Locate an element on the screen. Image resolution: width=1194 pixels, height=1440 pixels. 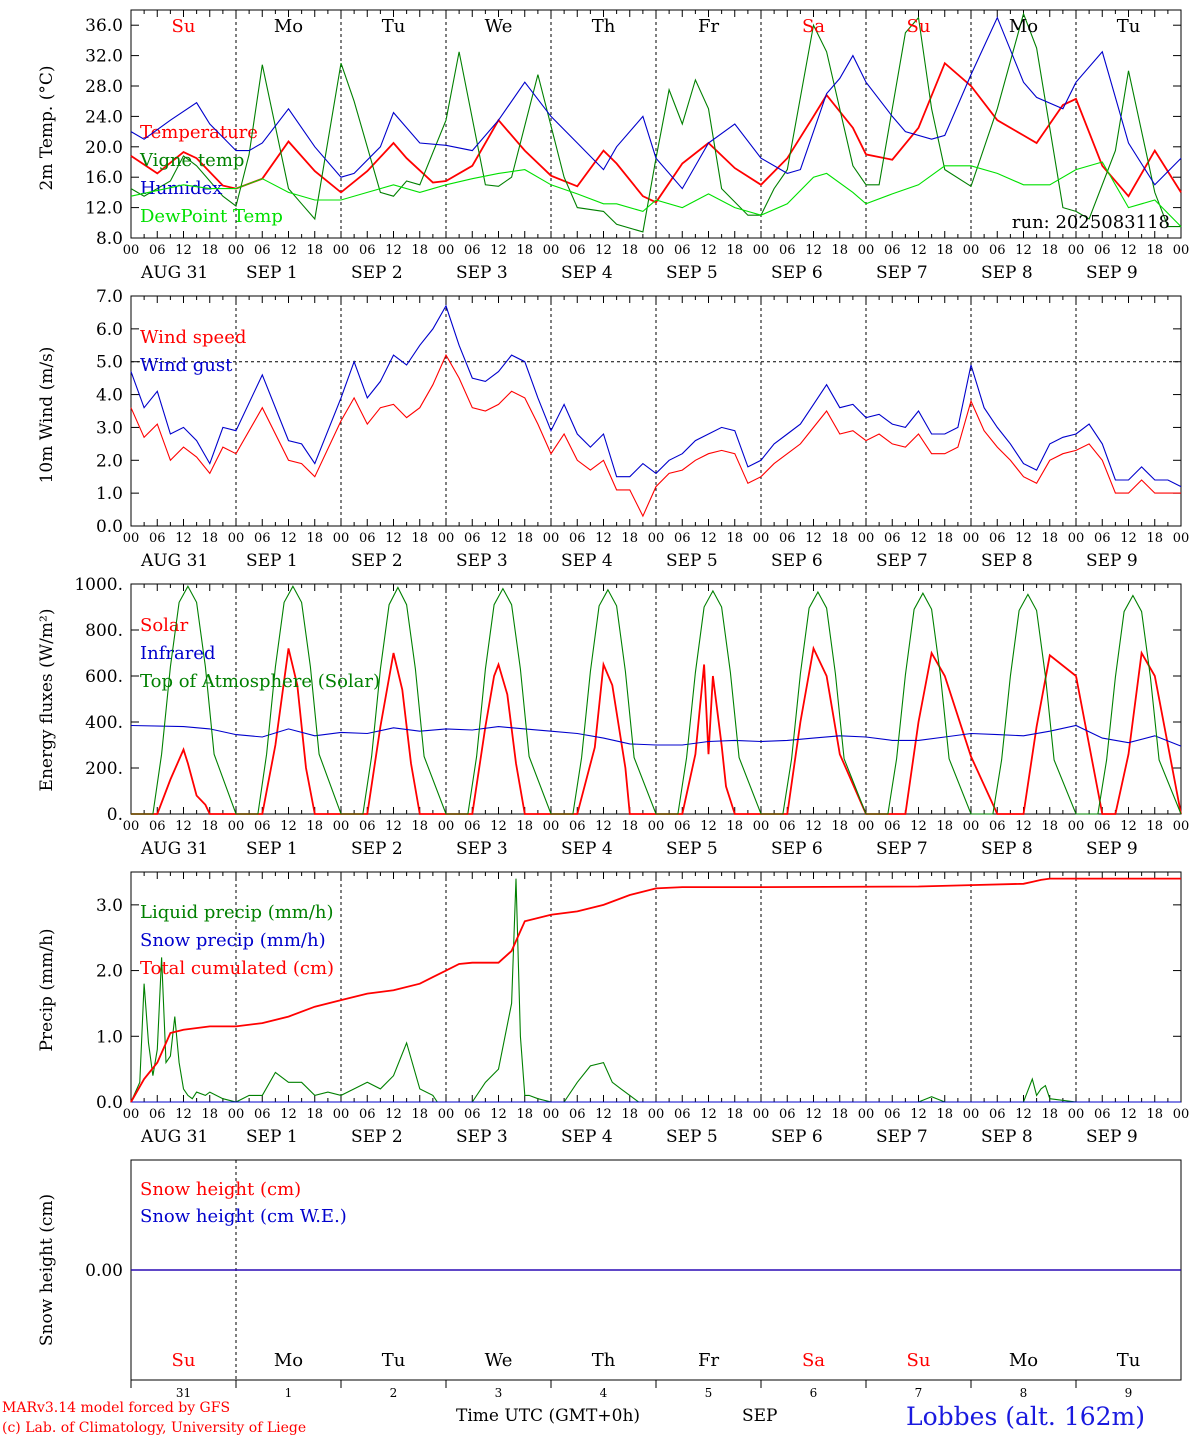
panel1-series-vigne-temp-line is located at coordinates (655, 122).